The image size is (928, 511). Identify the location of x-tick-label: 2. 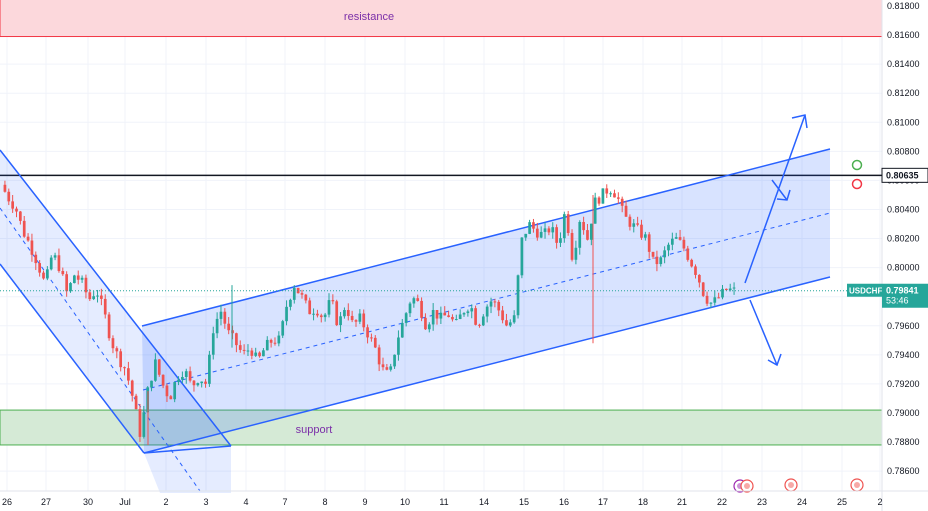
(165, 502).